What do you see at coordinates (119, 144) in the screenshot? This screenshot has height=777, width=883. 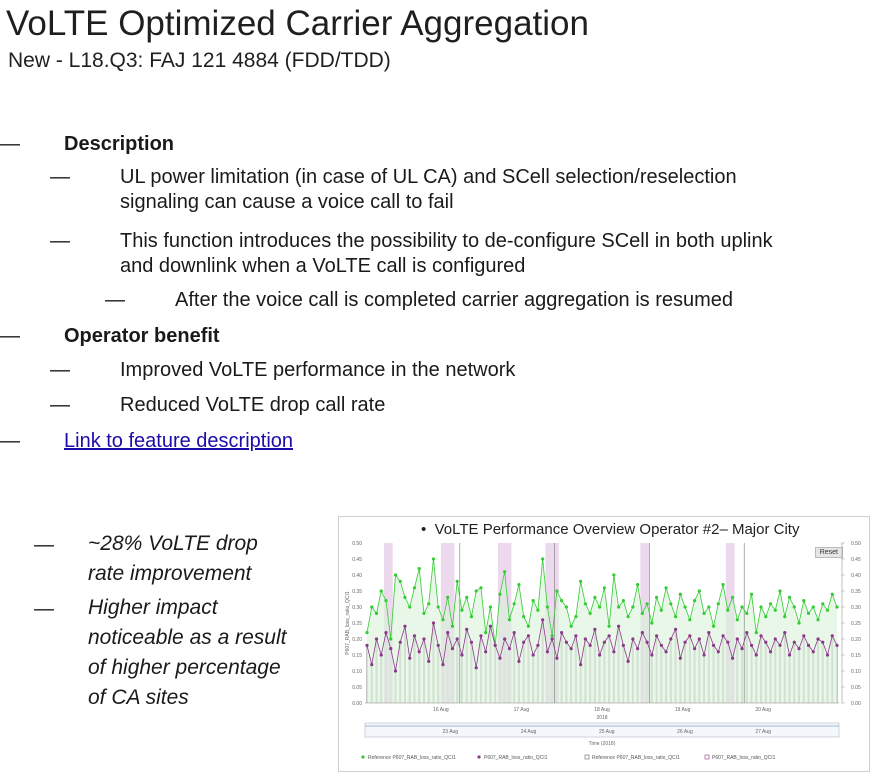 I see `description-heading: Description` at bounding box center [119, 144].